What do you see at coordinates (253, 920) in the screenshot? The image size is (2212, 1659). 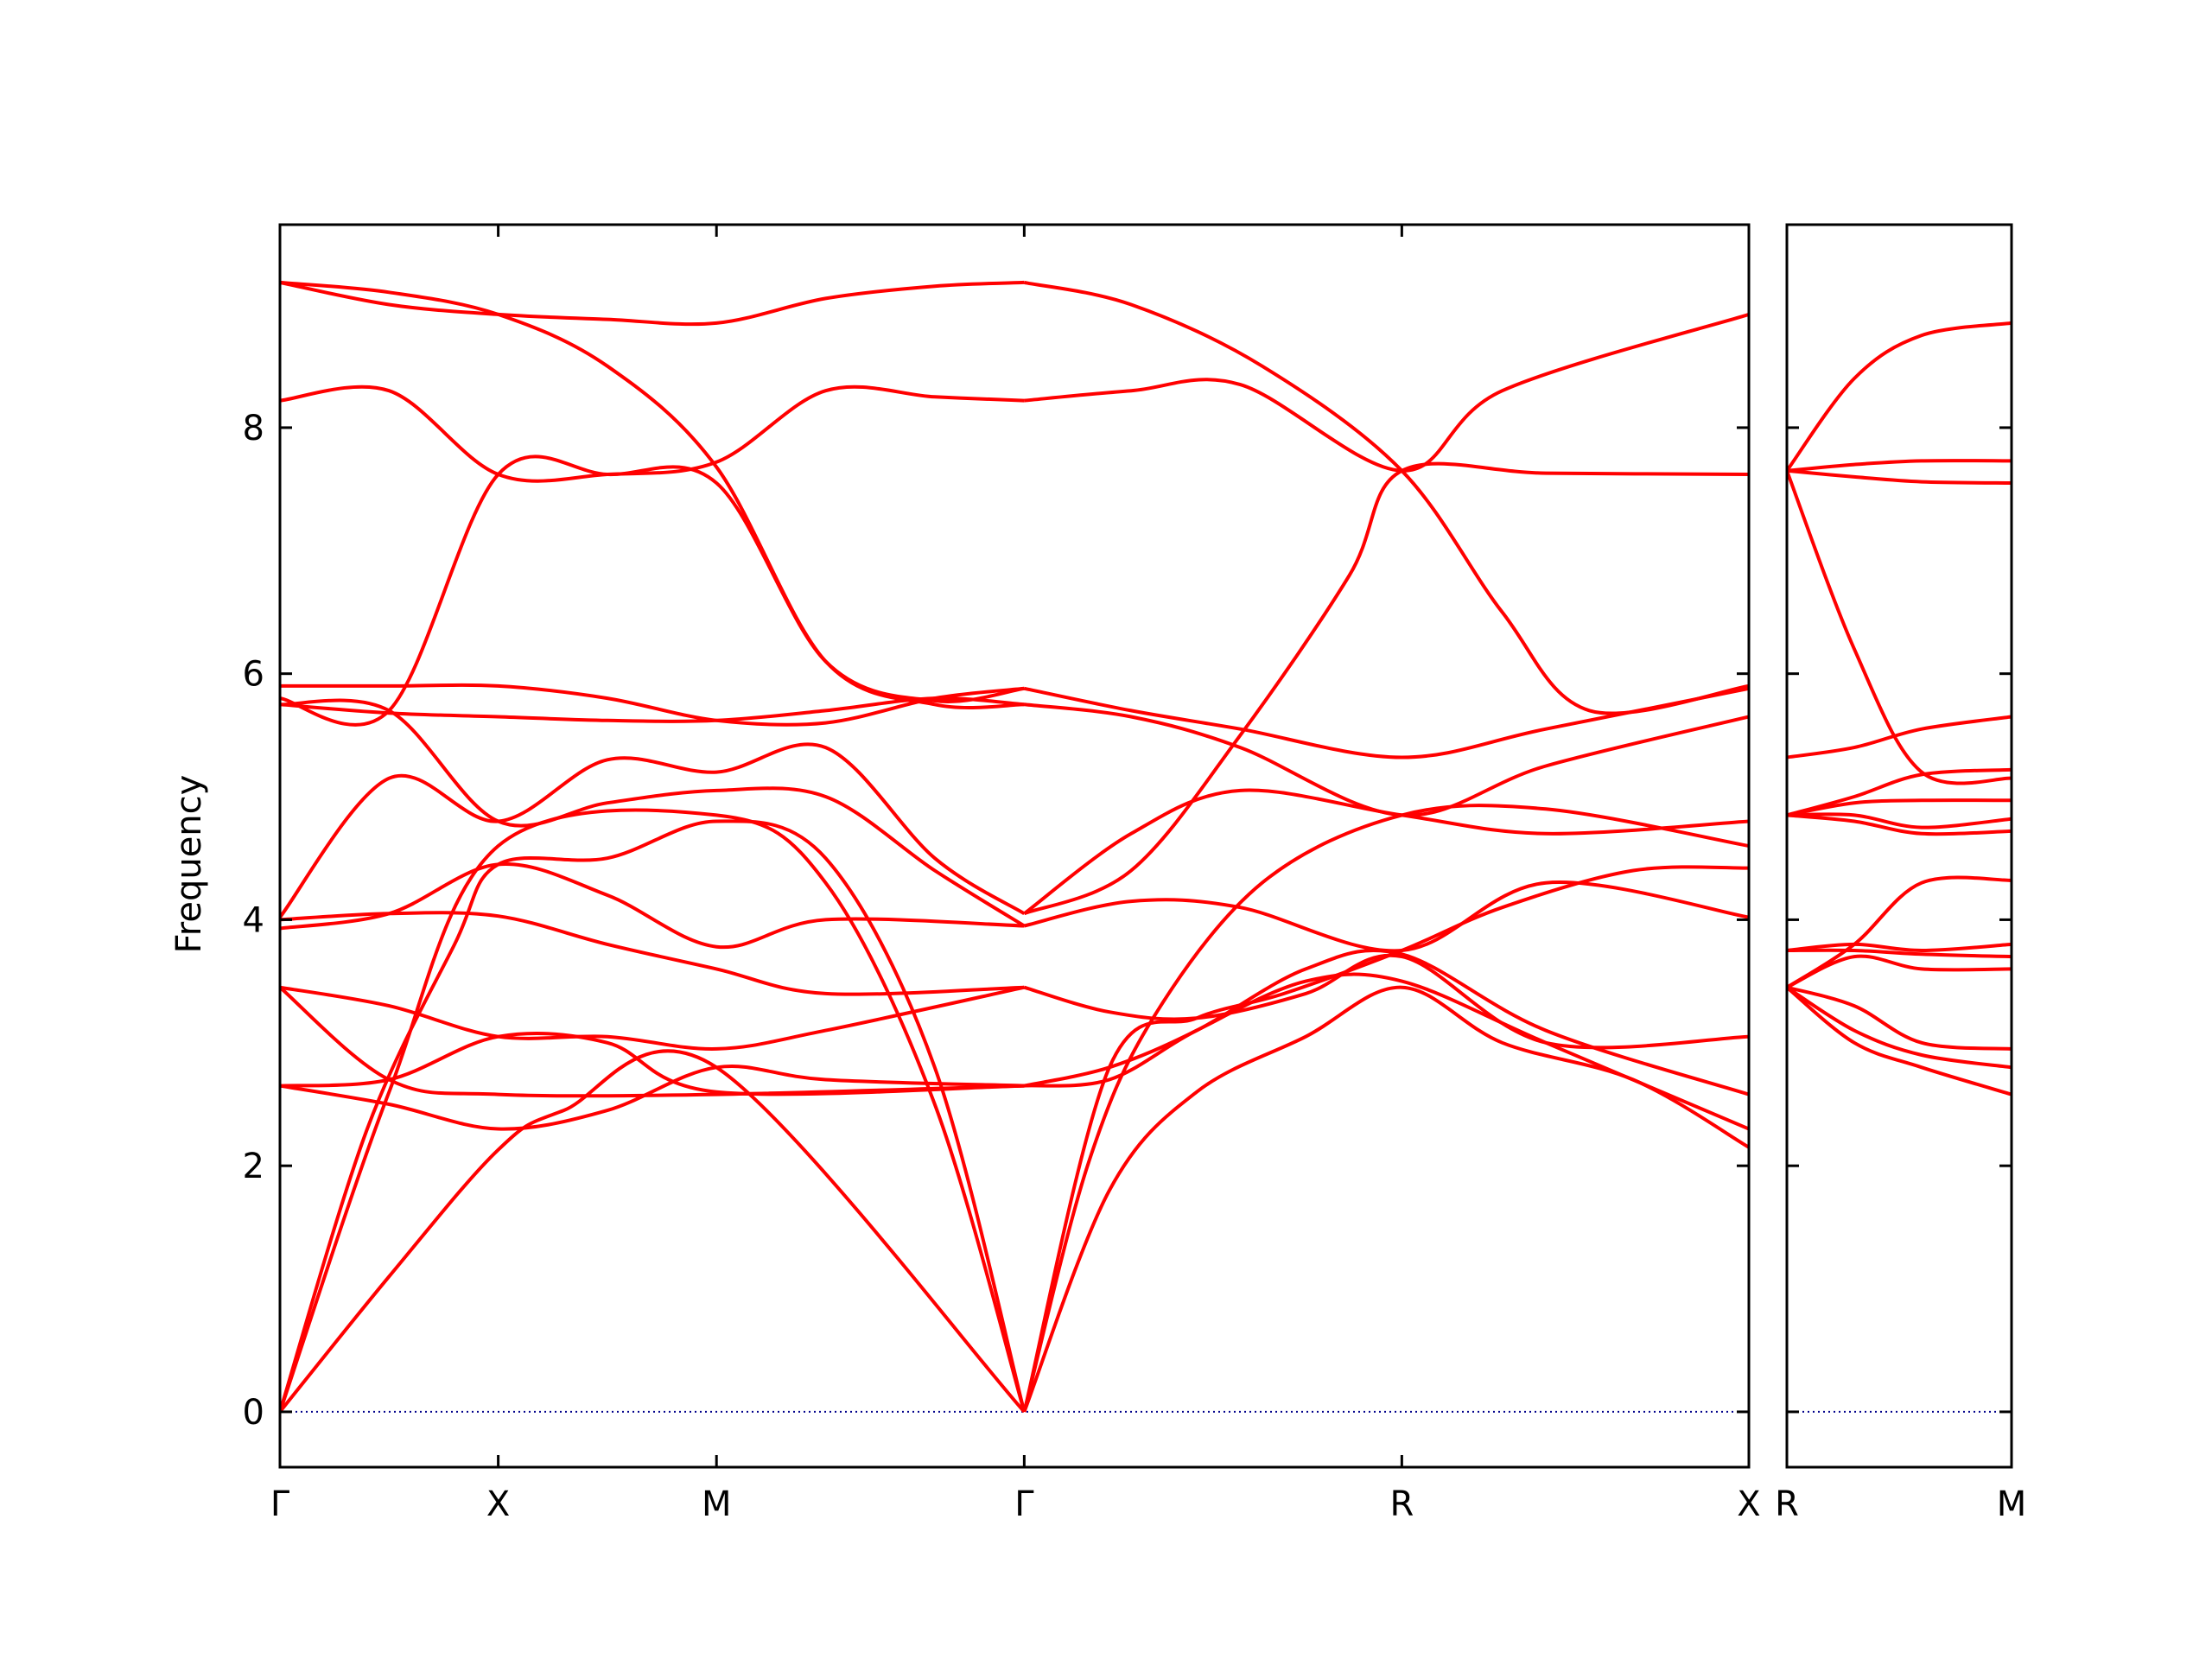 I see `y-tick-label: 4` at bounding box center [253, 920].